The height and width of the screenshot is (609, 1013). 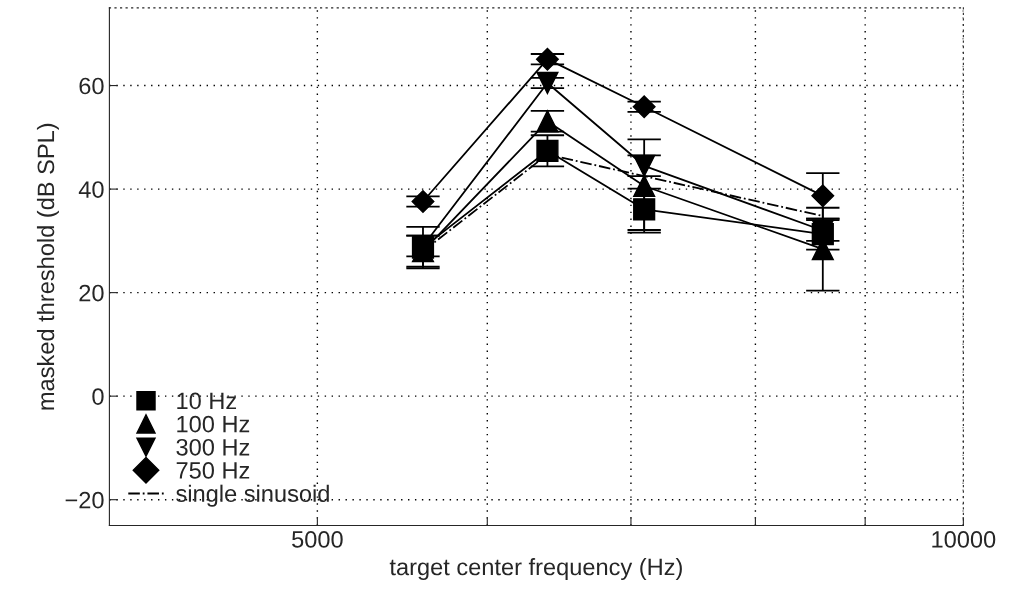 I want to click on legend-label: 750 Hz, so click(x=213, y=470).